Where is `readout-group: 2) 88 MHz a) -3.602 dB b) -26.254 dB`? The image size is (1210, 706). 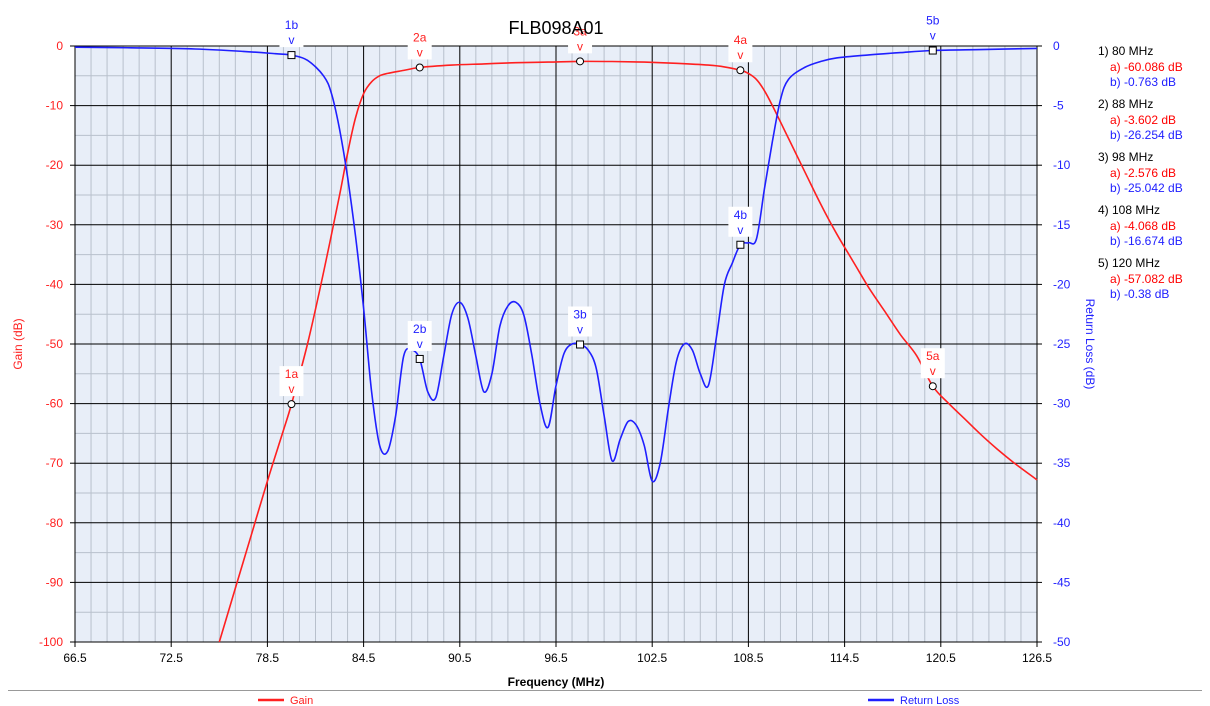
readout-group: 2) 88 MHz a) -3.602 dB b) -26.254 dB is located at coordinates (1140, 120).